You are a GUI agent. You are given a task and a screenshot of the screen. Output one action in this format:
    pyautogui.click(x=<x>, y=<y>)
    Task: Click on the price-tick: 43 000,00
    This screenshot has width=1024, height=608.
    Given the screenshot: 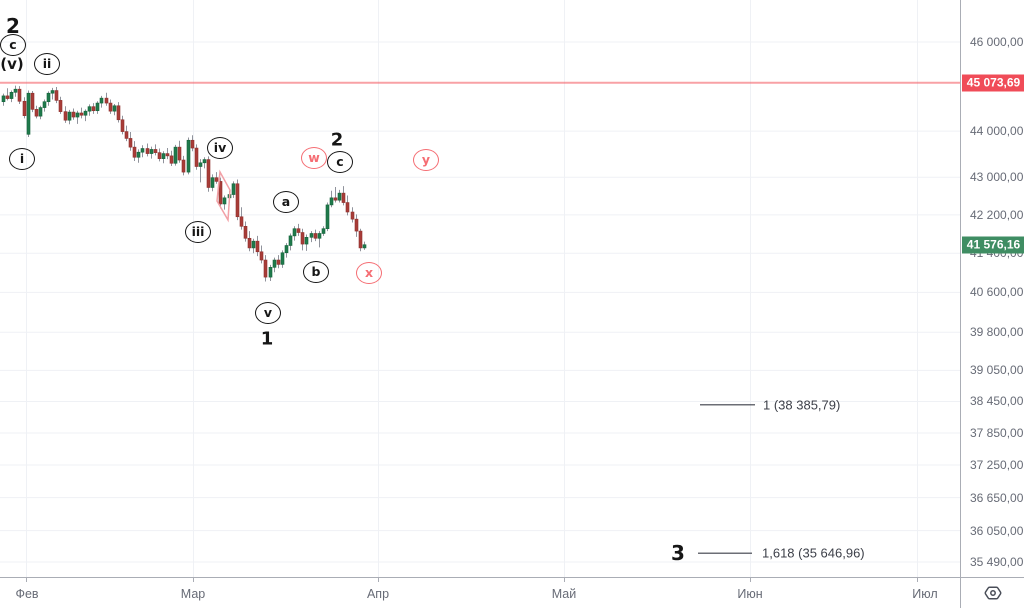 What is the action you would take?
    pyautogui.click(x=997, y=177)
    